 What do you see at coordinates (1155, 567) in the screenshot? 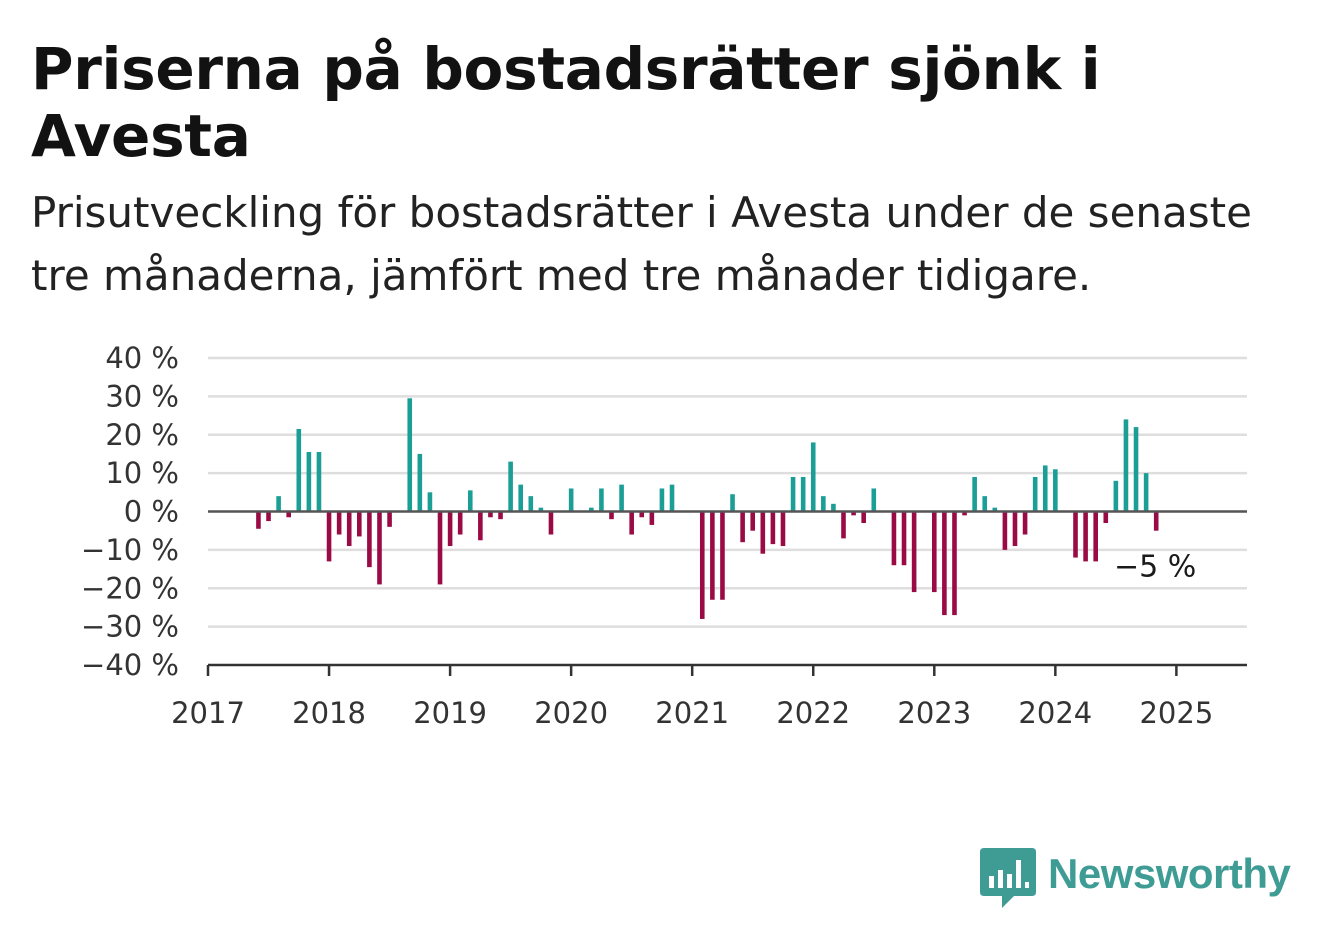
I see `last-value-label: −5 %` at bounding box center [1155, 567].